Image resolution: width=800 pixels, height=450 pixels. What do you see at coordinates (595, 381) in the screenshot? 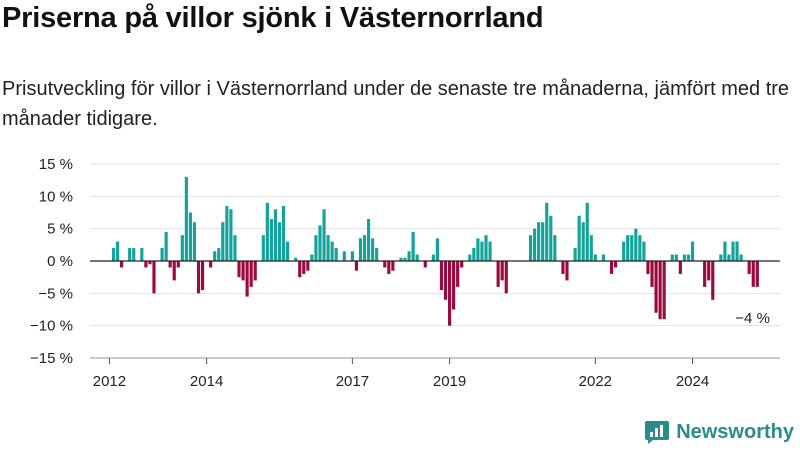
I see `x-tick-label: 2022` at bounding box center [595, 381].